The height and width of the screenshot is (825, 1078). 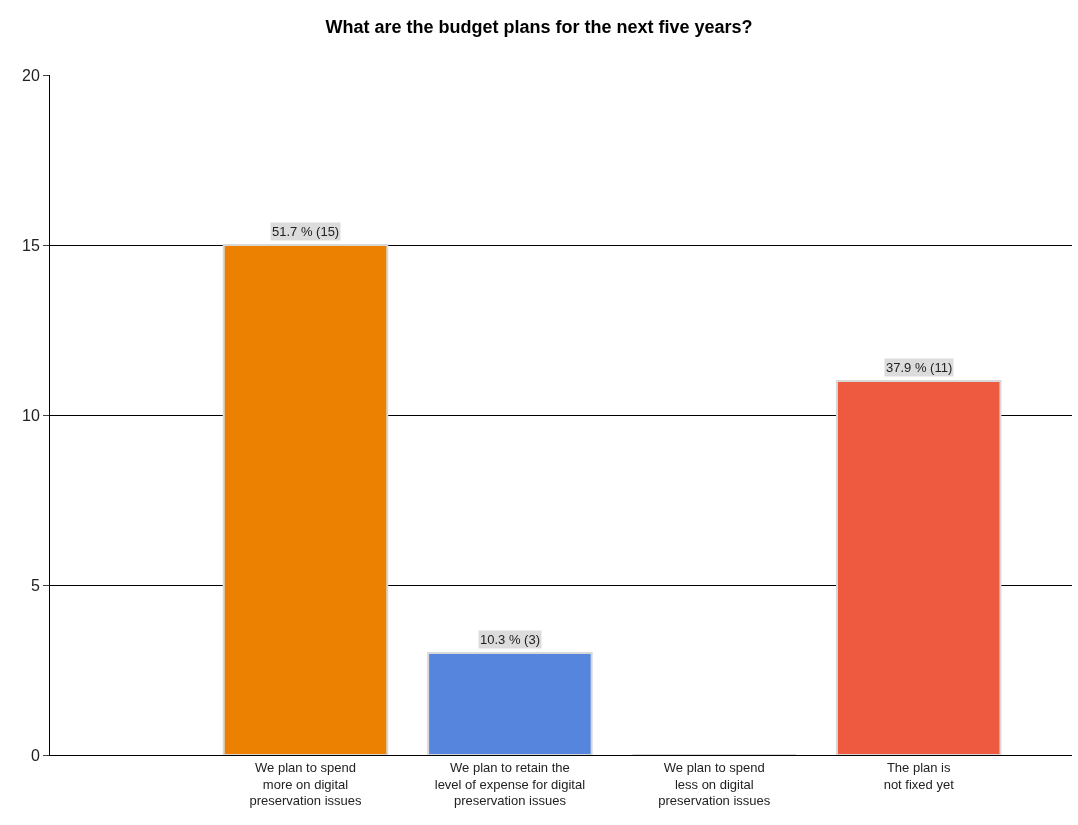 I want to click on x-tick-label: The plan is not fixed yet, so click(x=919, y=775).